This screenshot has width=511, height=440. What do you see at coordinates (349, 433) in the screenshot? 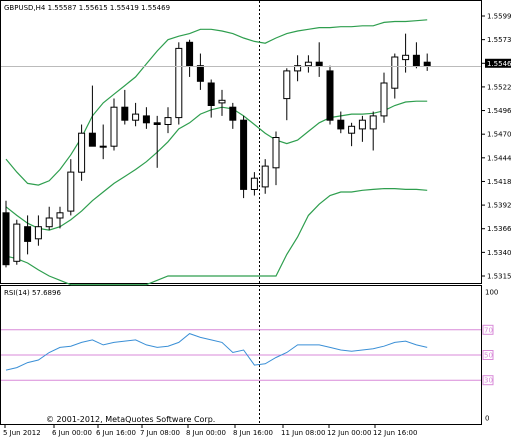
I see `time-tick-label: 12 Jun 00:00` at bounding box center [349, 433].